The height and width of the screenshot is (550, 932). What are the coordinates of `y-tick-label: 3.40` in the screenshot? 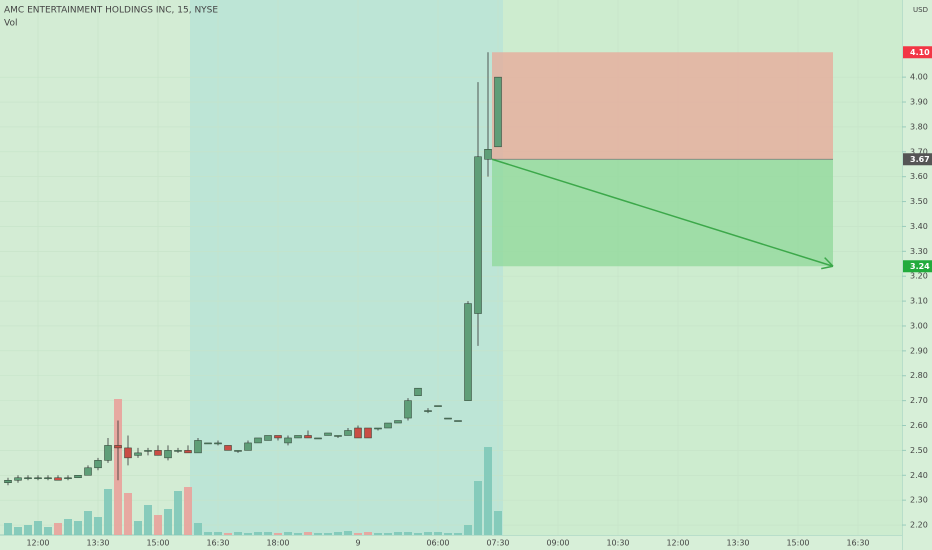 It's located at (919, 226).